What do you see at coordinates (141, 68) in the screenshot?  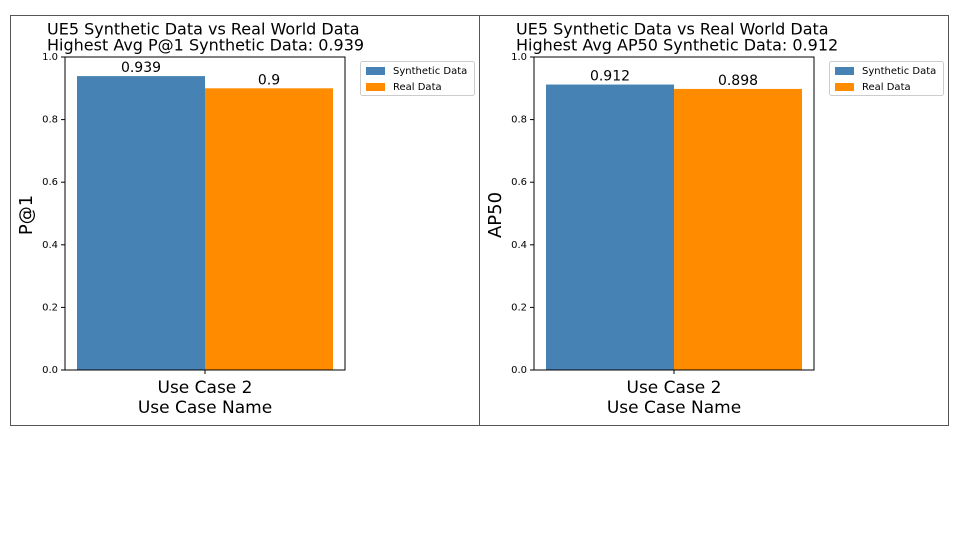 I see `data-label: 0.939` at bounding box center [141, 68].